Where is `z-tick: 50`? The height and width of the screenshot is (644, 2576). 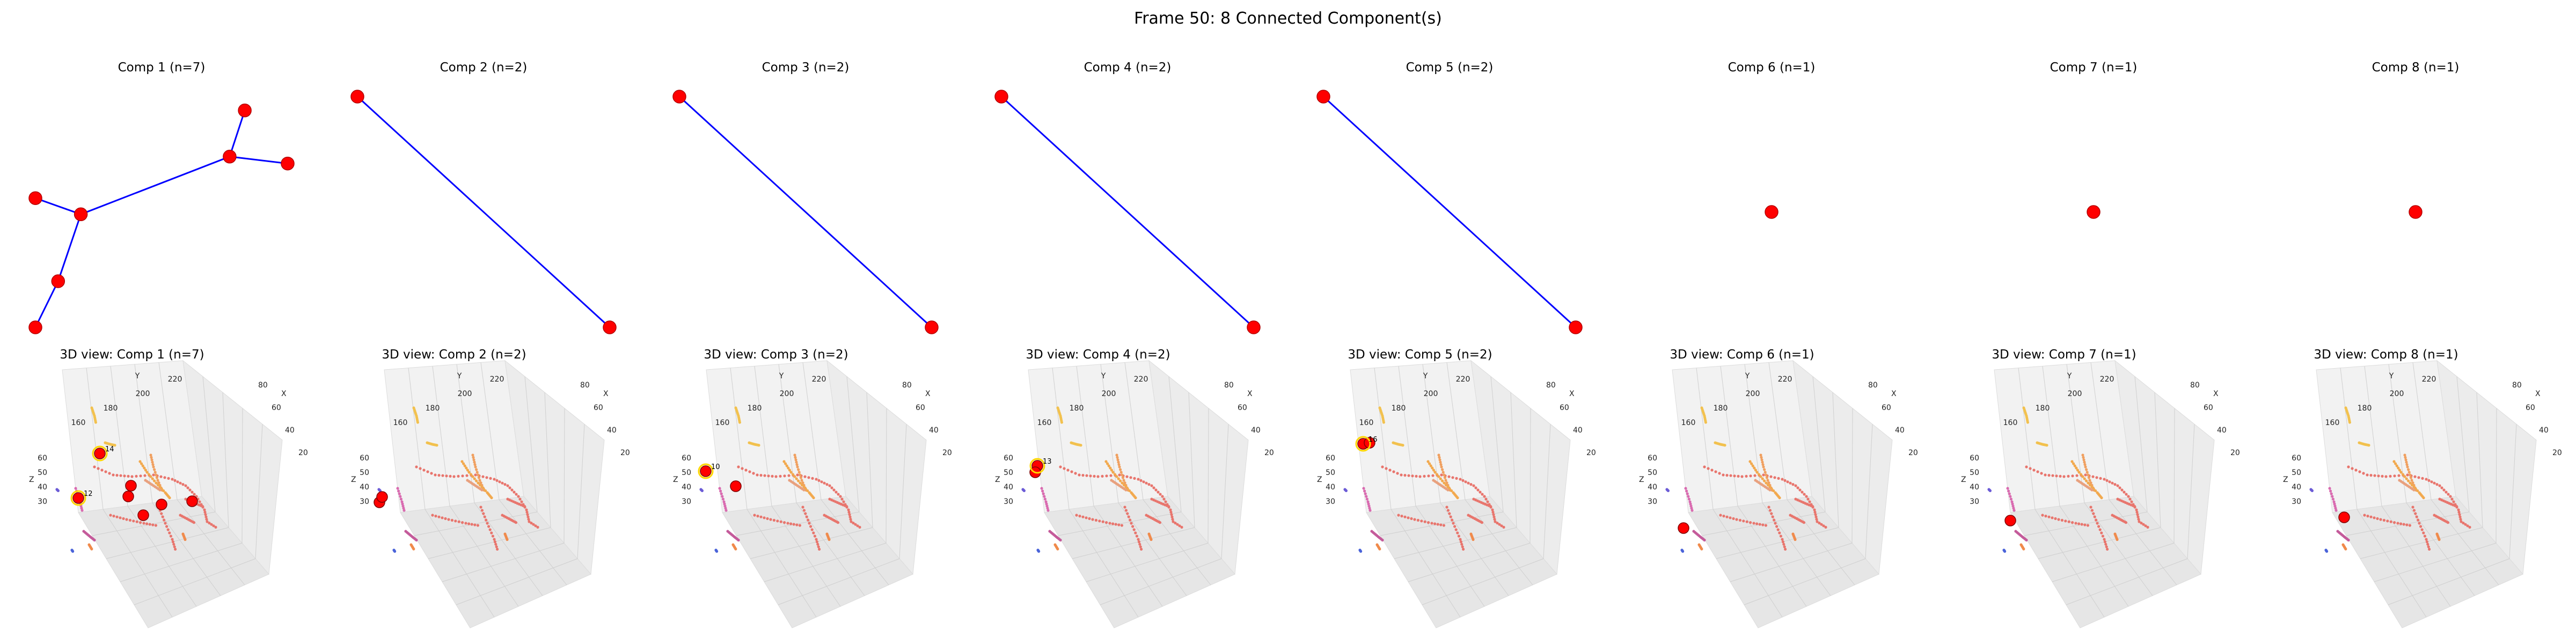
z-tick: 50 is located at coordinates (686, 473).